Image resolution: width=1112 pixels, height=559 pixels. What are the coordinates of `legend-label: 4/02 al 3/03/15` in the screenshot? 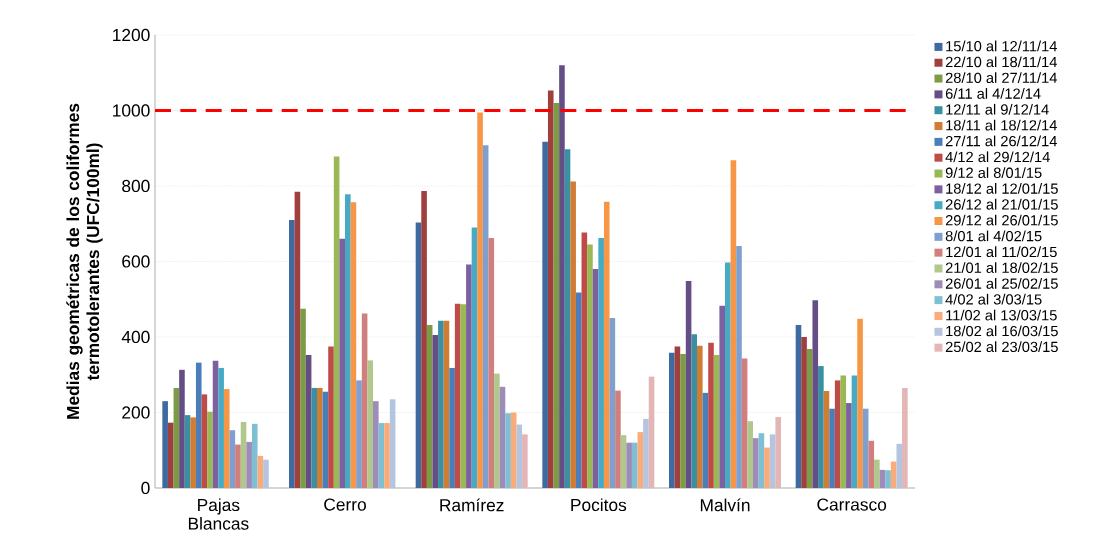 It's located at (993, 299).